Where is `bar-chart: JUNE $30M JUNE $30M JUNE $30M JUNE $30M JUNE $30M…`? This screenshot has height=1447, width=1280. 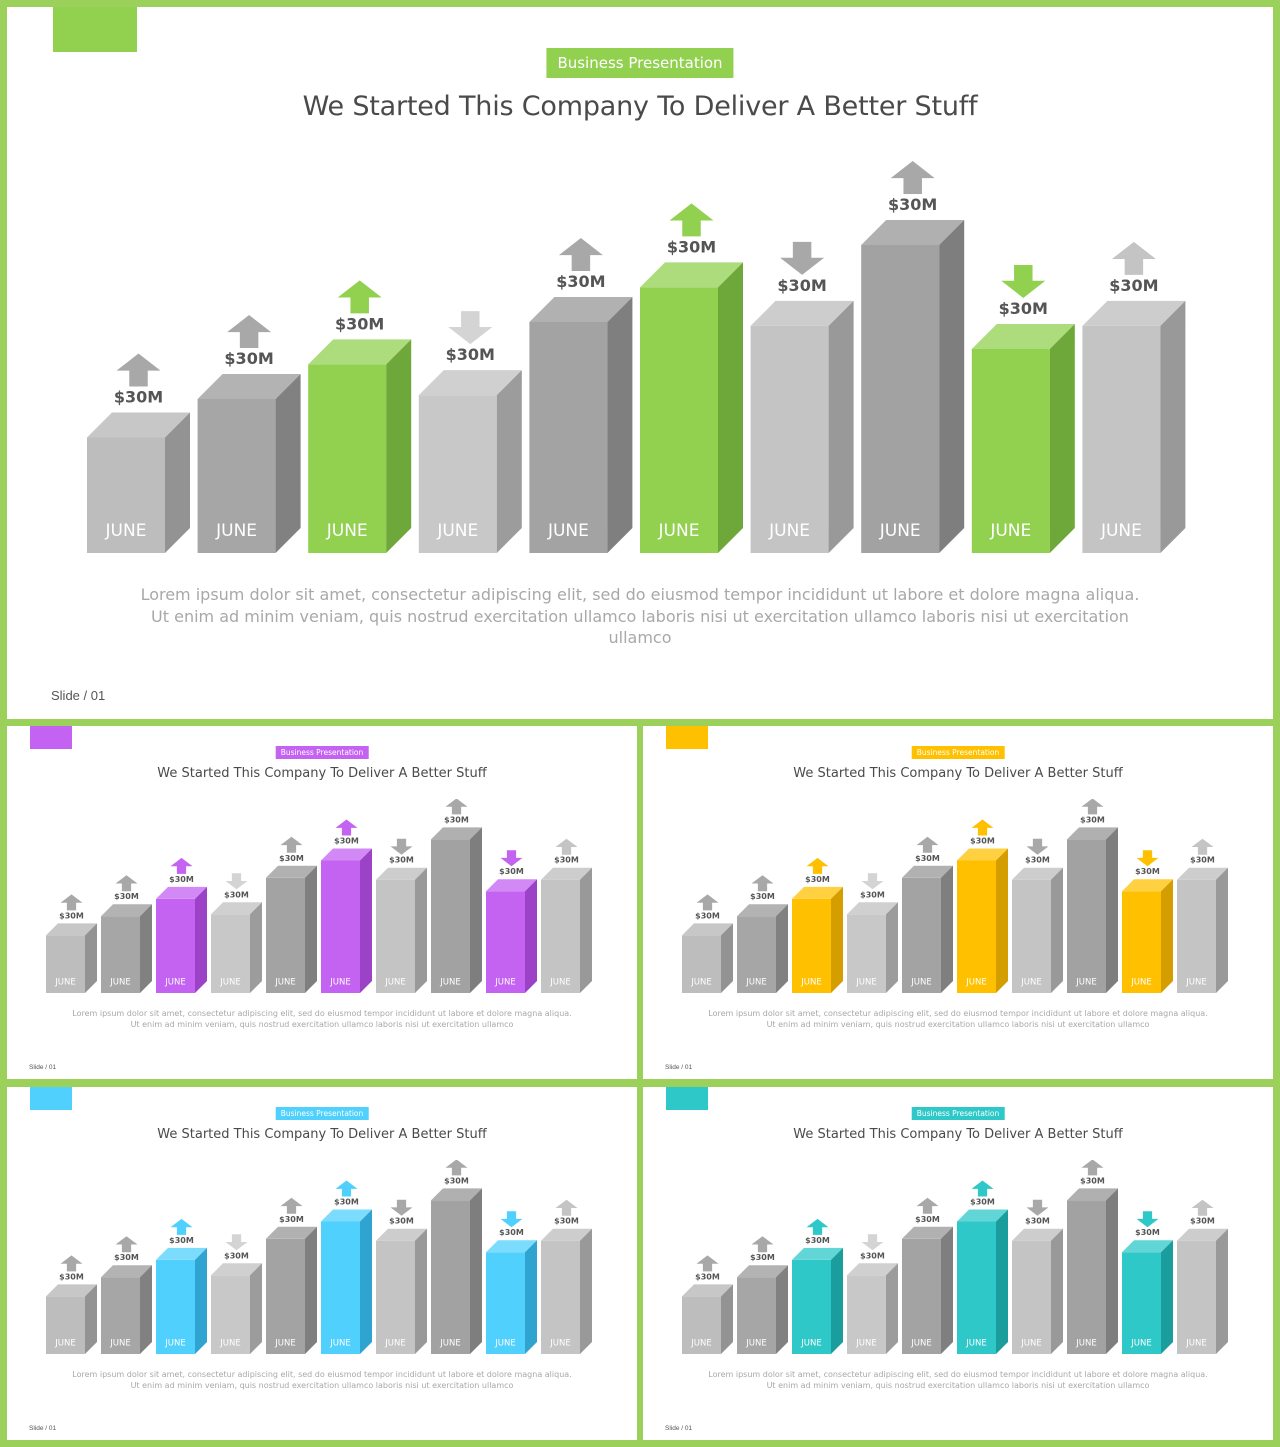
bar-chart: JUNE $30M JUNE $30M JUNE $30M JUNE $30M JUNE $30M… is located at coordinates (955, 896).